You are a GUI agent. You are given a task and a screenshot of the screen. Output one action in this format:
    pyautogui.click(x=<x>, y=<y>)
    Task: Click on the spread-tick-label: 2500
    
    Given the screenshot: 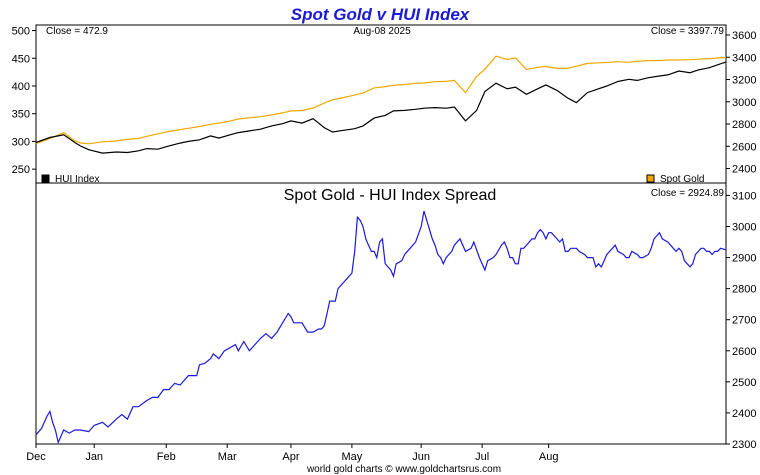 What is the action you would take?
    pyautogui.click(x=744, y=383)
    